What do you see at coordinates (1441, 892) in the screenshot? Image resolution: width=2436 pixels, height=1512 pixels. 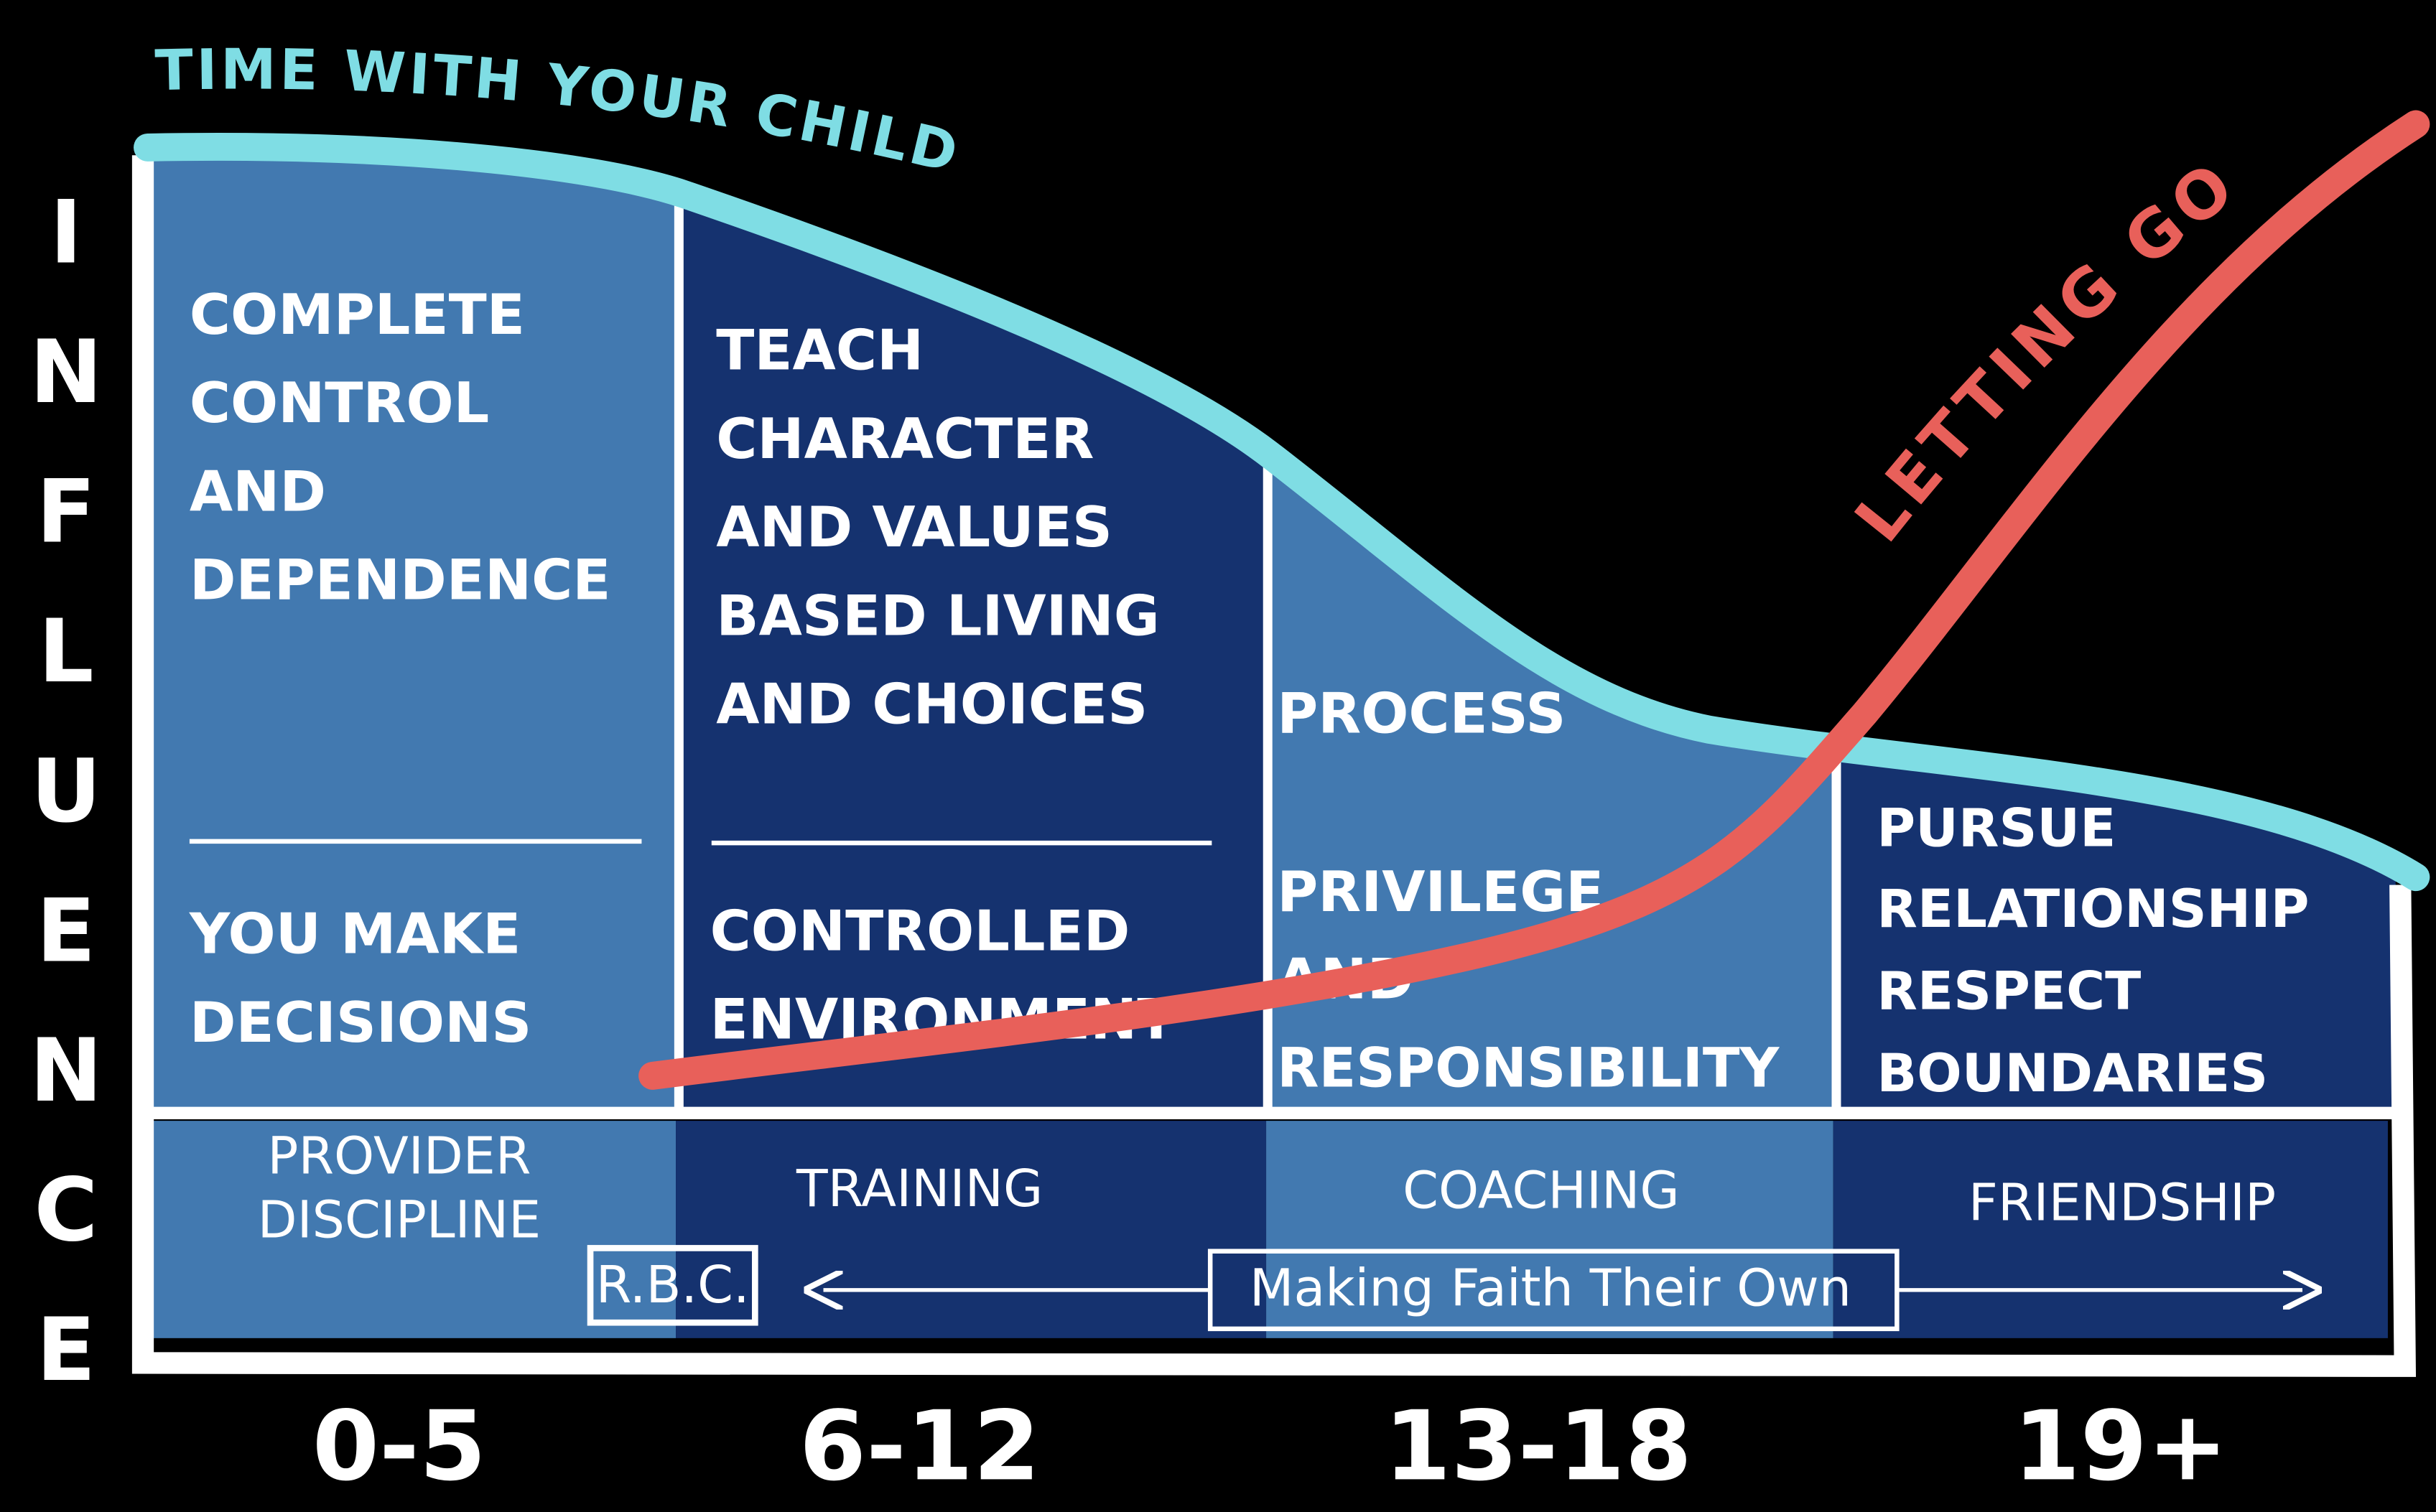 I see `stage-text: PRIVILEGE` at bounding box center [1441, 892].